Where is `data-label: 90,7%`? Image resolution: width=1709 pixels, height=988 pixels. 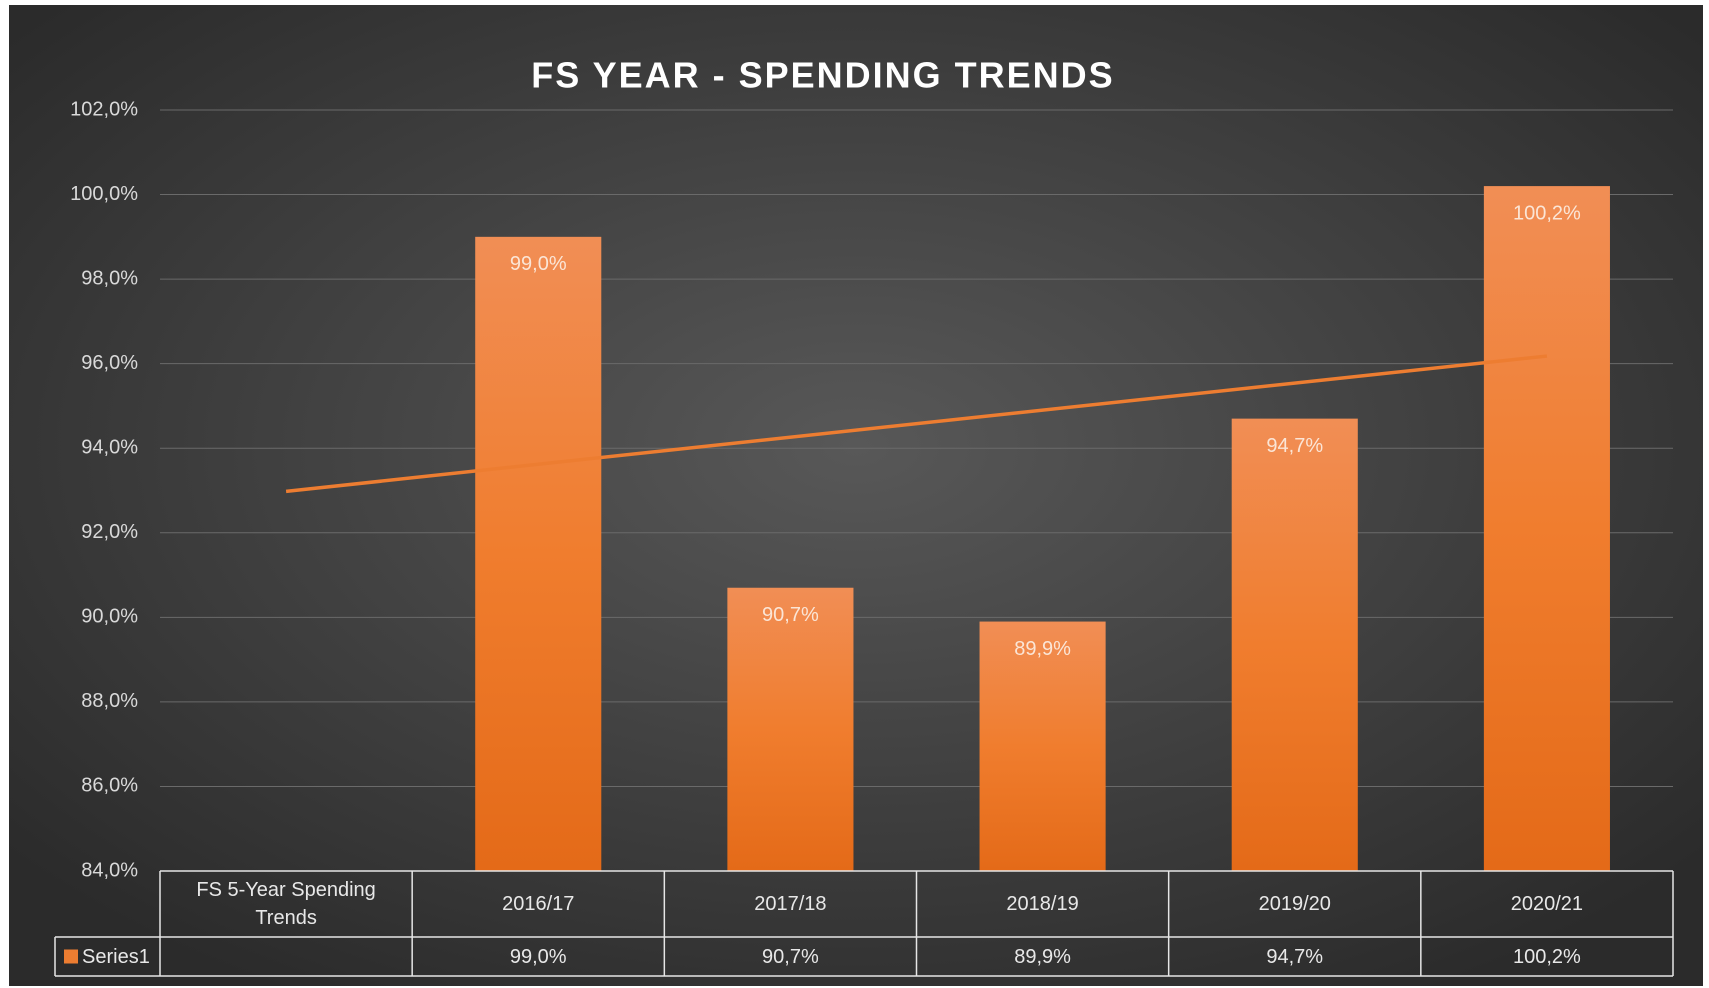
data-label: 90,7% is located at coordinates (790, 615).